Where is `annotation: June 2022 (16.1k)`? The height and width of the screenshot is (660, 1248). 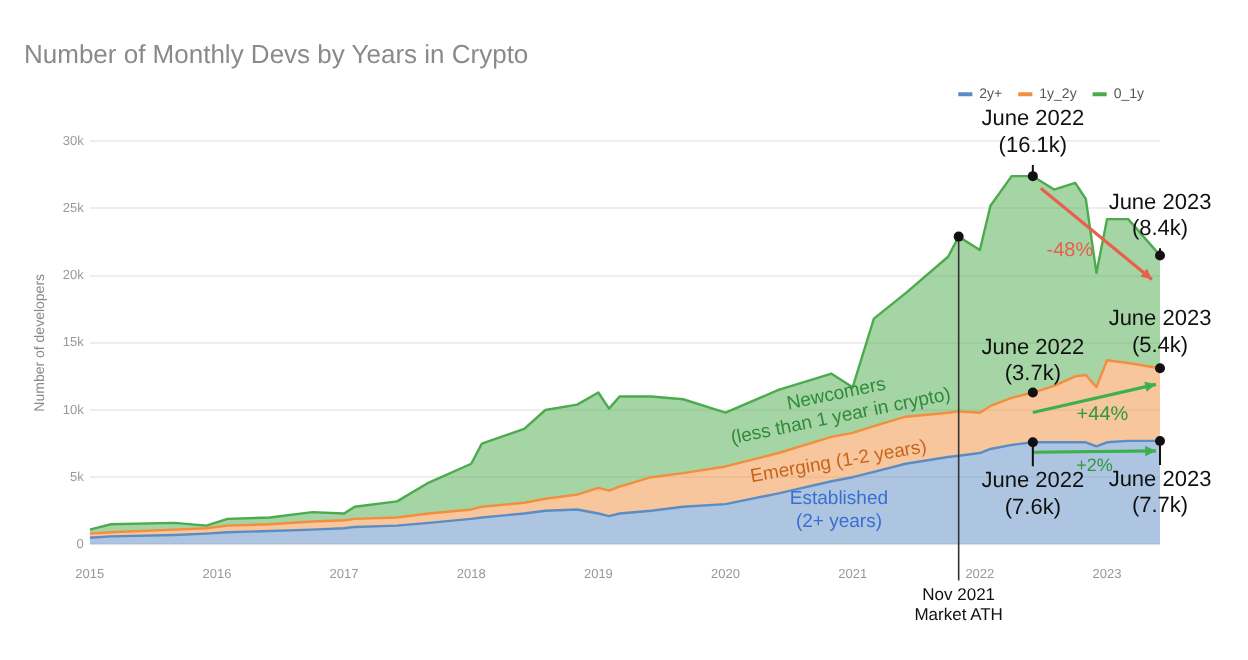 annotation: June 2022 (16.1k) is located at coordinates (1033, 132).